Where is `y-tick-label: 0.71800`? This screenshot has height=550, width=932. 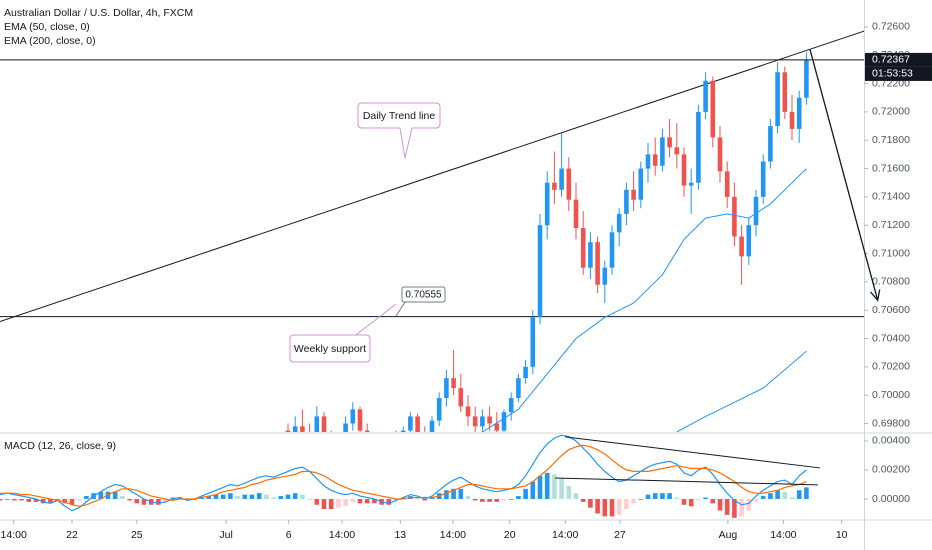
y-tick-label: 0.71800 is located at coordinates (891, 140).